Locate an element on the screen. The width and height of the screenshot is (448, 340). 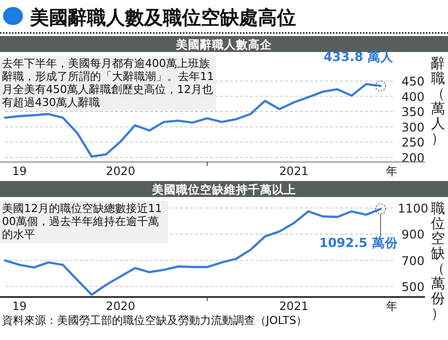
y-tick-label: 250 is located at coordinates (413, 143).